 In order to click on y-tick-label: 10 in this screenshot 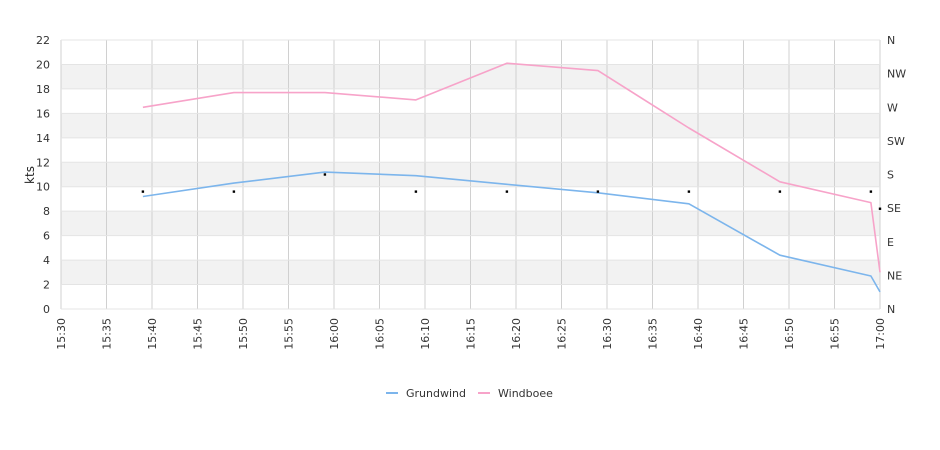, I will do `click(43, 187)`.